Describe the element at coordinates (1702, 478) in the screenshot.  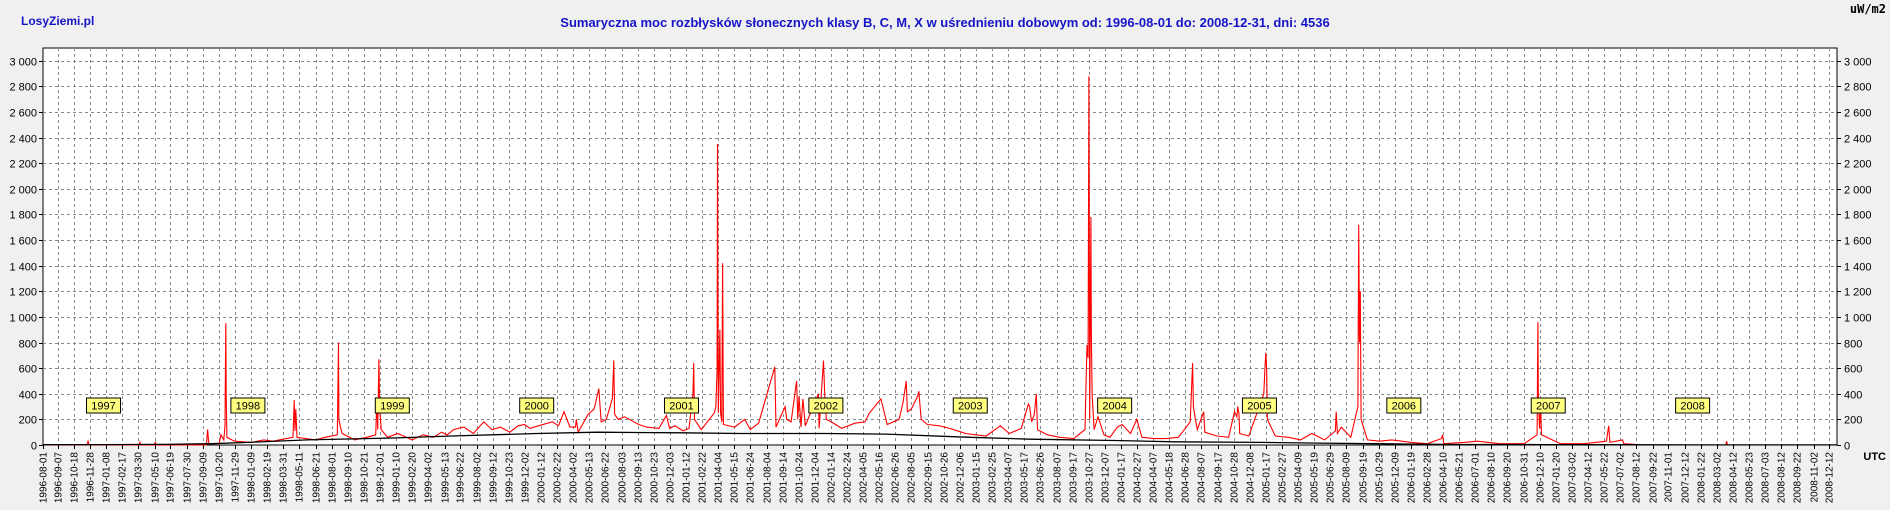
I see `x-tick-label: 2008-01-22` at that location.